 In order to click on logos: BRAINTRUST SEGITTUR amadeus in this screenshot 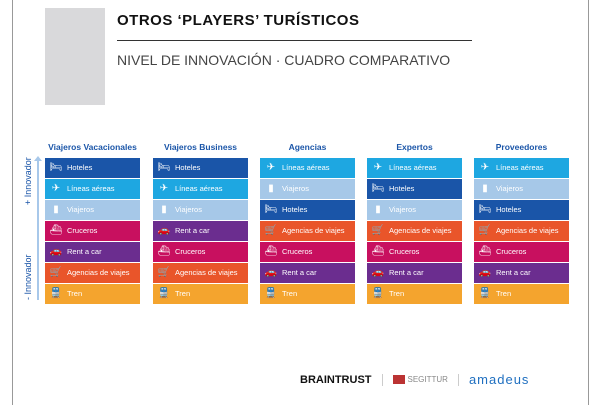, I will do `click(414, 379)`.